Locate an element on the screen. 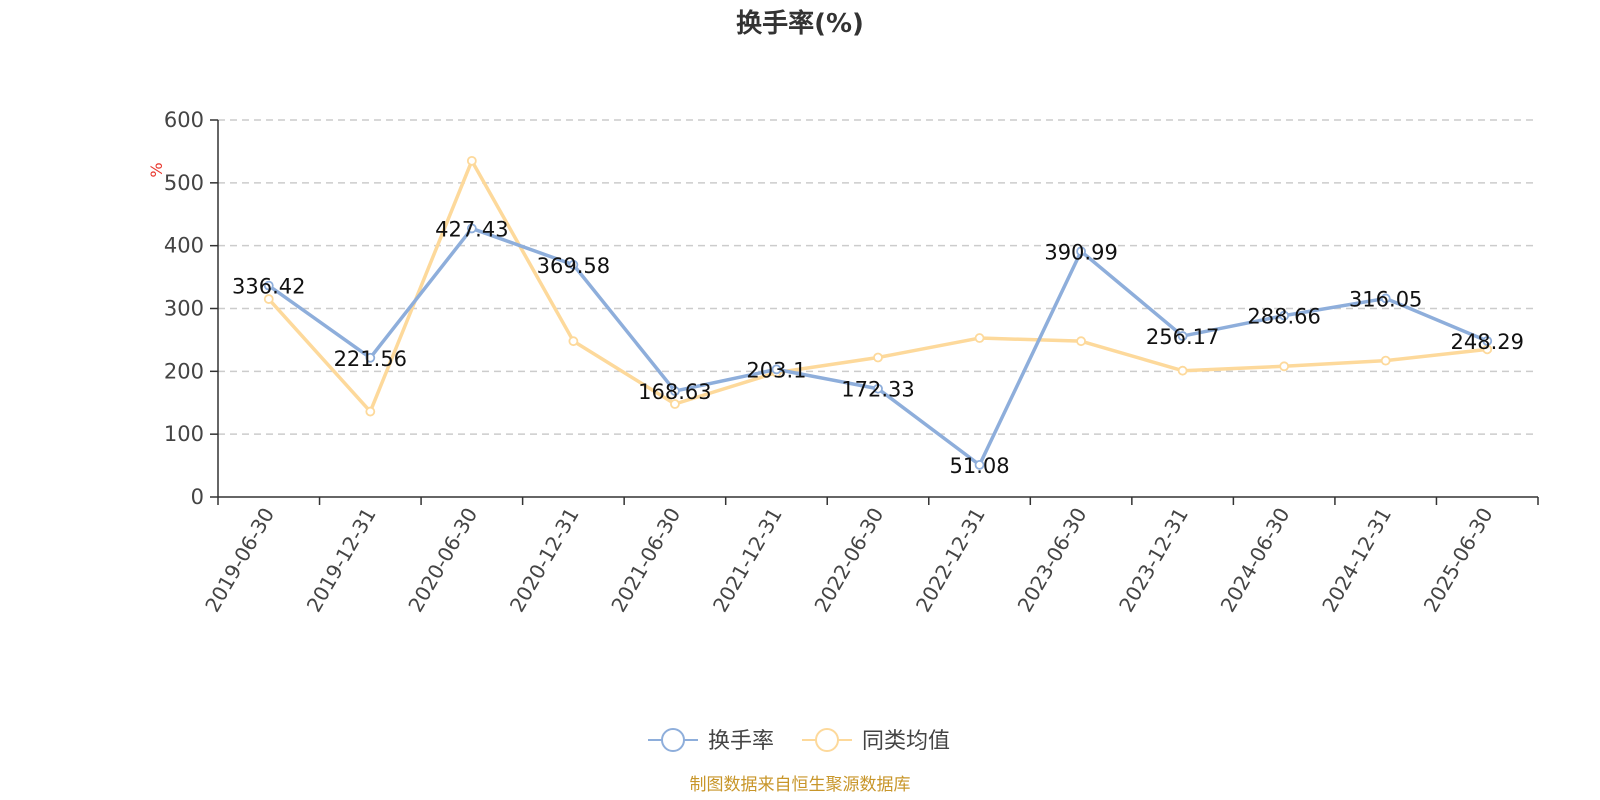 Image resolution: width=1600 pixels, height=800 pixels. data-label: 248.29 is located at coordinates (1486, 342).